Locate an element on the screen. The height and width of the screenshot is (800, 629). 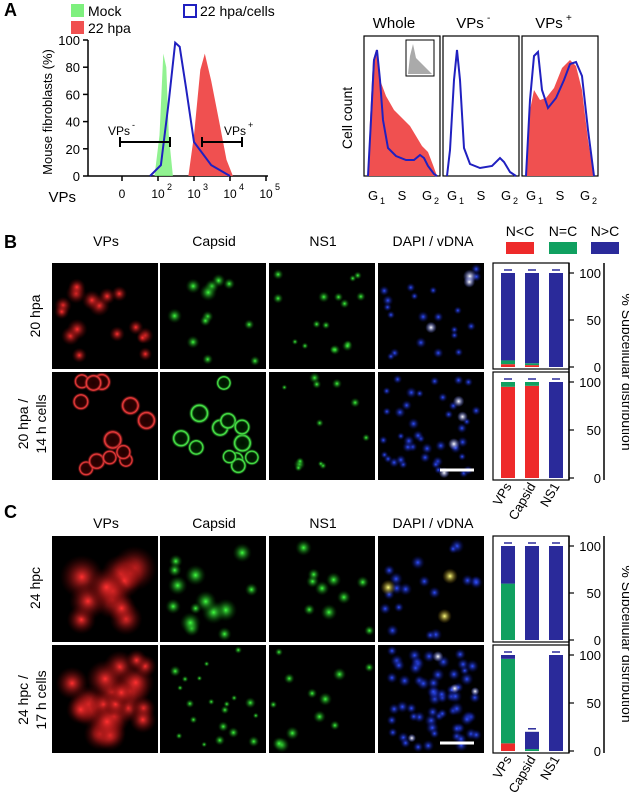
cellcycle-whole-blue is located at coordinates (402, 113).